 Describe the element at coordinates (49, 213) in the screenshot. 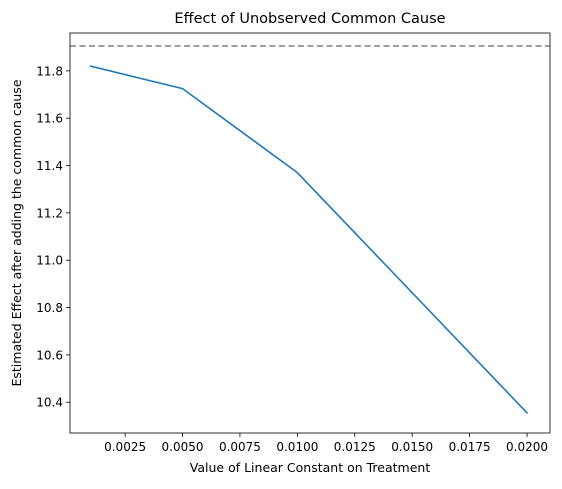

I see `y-tick-label: 11.2` at that location.